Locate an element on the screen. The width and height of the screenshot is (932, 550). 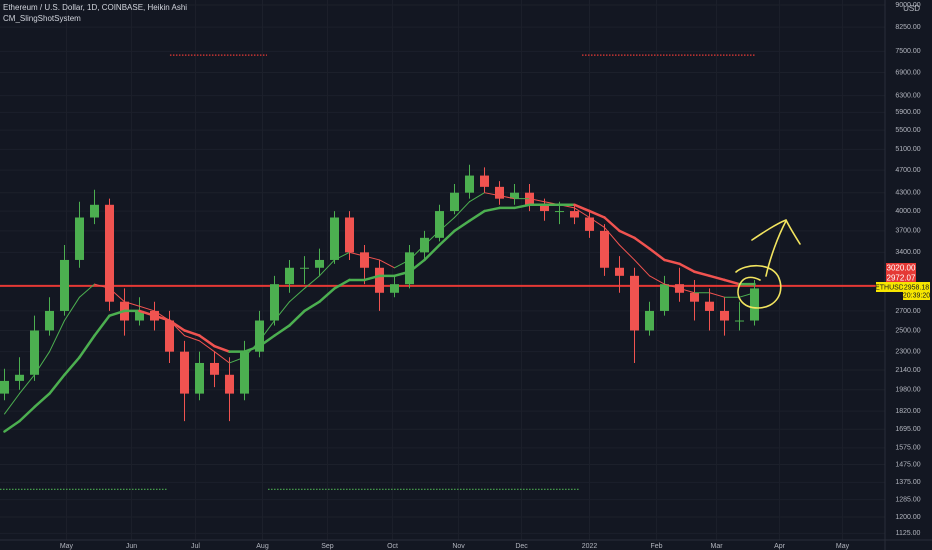
y-tick-label: 1695.00 is located at coordinates (907, 429).